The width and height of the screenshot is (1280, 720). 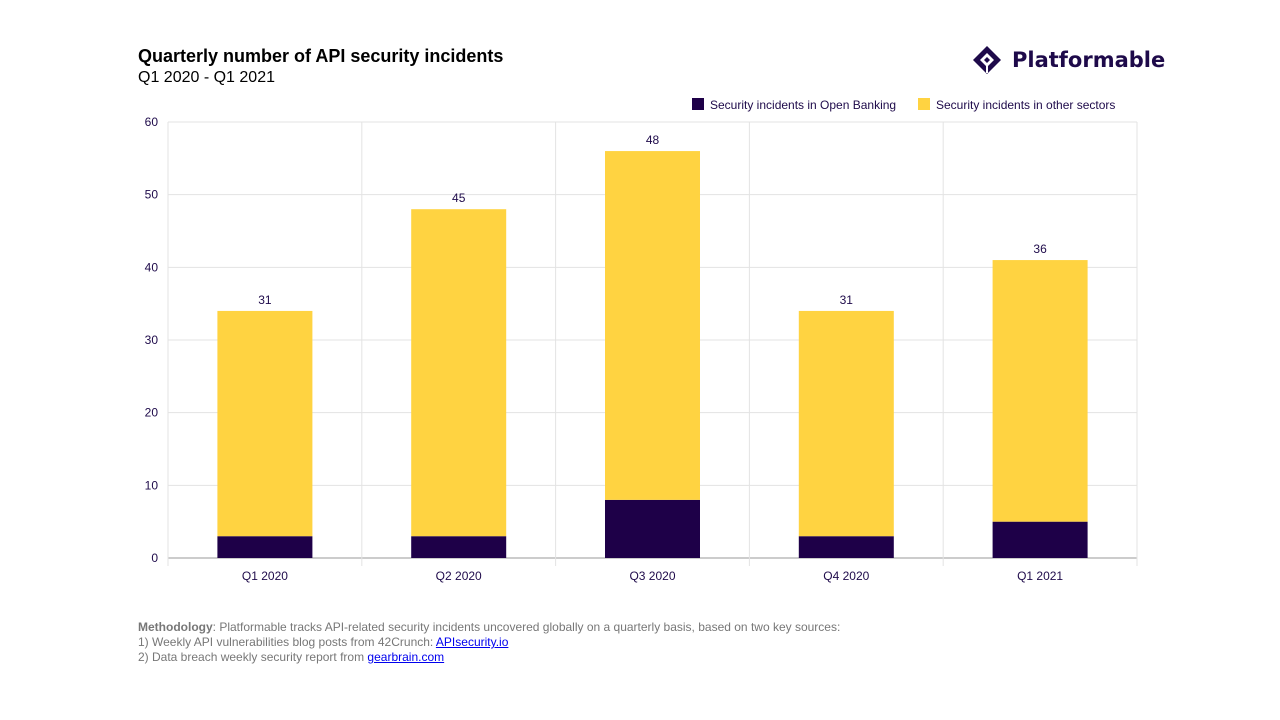 I want to click on x-tick-label: Q3 2020, so click(x=652, y=576).